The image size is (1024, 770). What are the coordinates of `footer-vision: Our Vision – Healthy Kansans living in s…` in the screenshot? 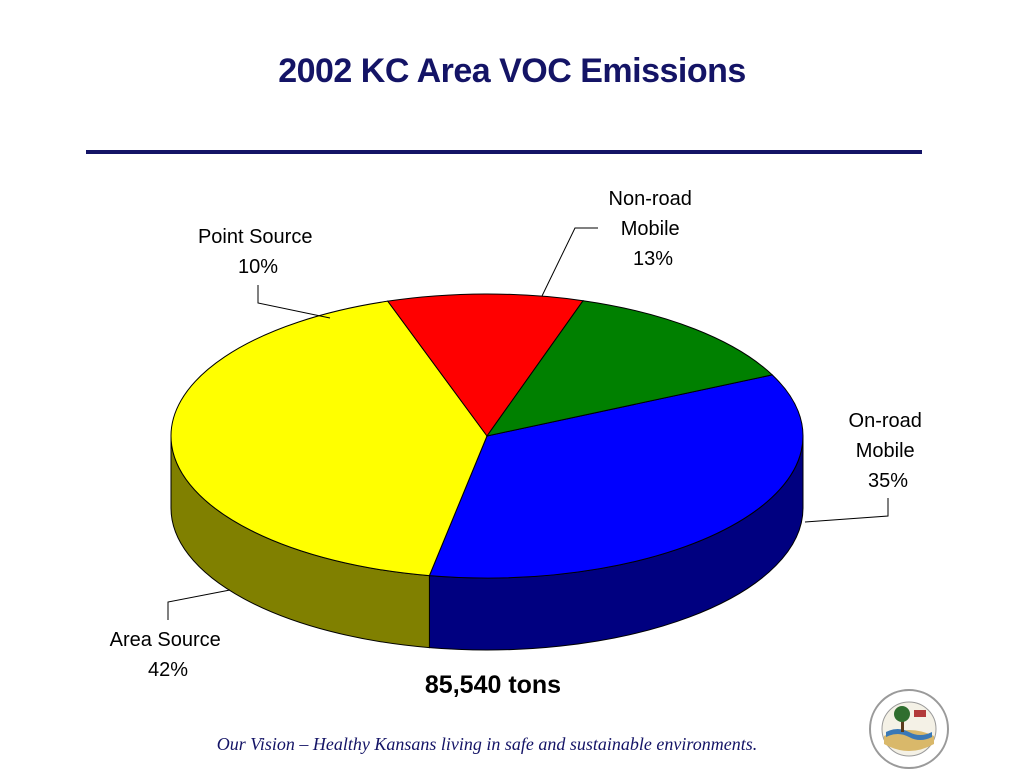 It's located at (487, 744).